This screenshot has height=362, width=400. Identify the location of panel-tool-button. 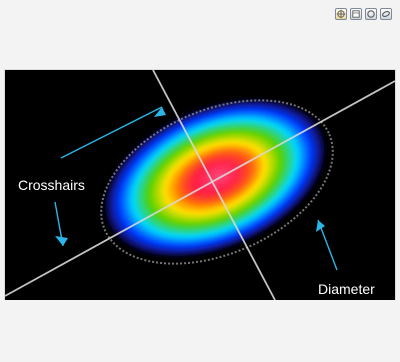
(356, 14).